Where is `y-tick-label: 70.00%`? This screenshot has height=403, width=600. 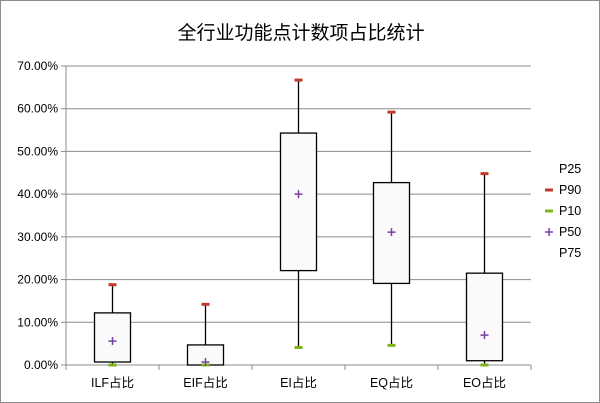
y-tick-label: 70.00% is located at coordinates (37, 66).